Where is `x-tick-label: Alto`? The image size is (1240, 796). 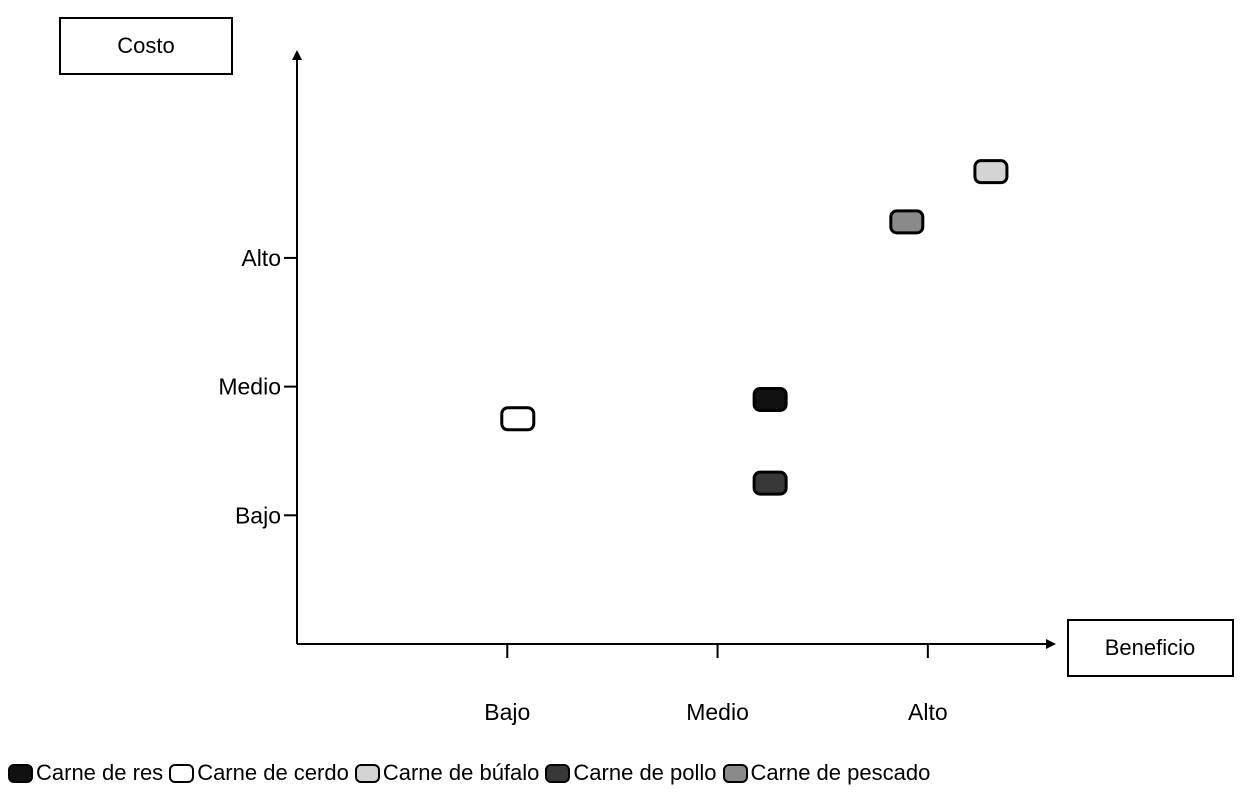
x-tick-label: Alto is located at coordinates (928, 712).